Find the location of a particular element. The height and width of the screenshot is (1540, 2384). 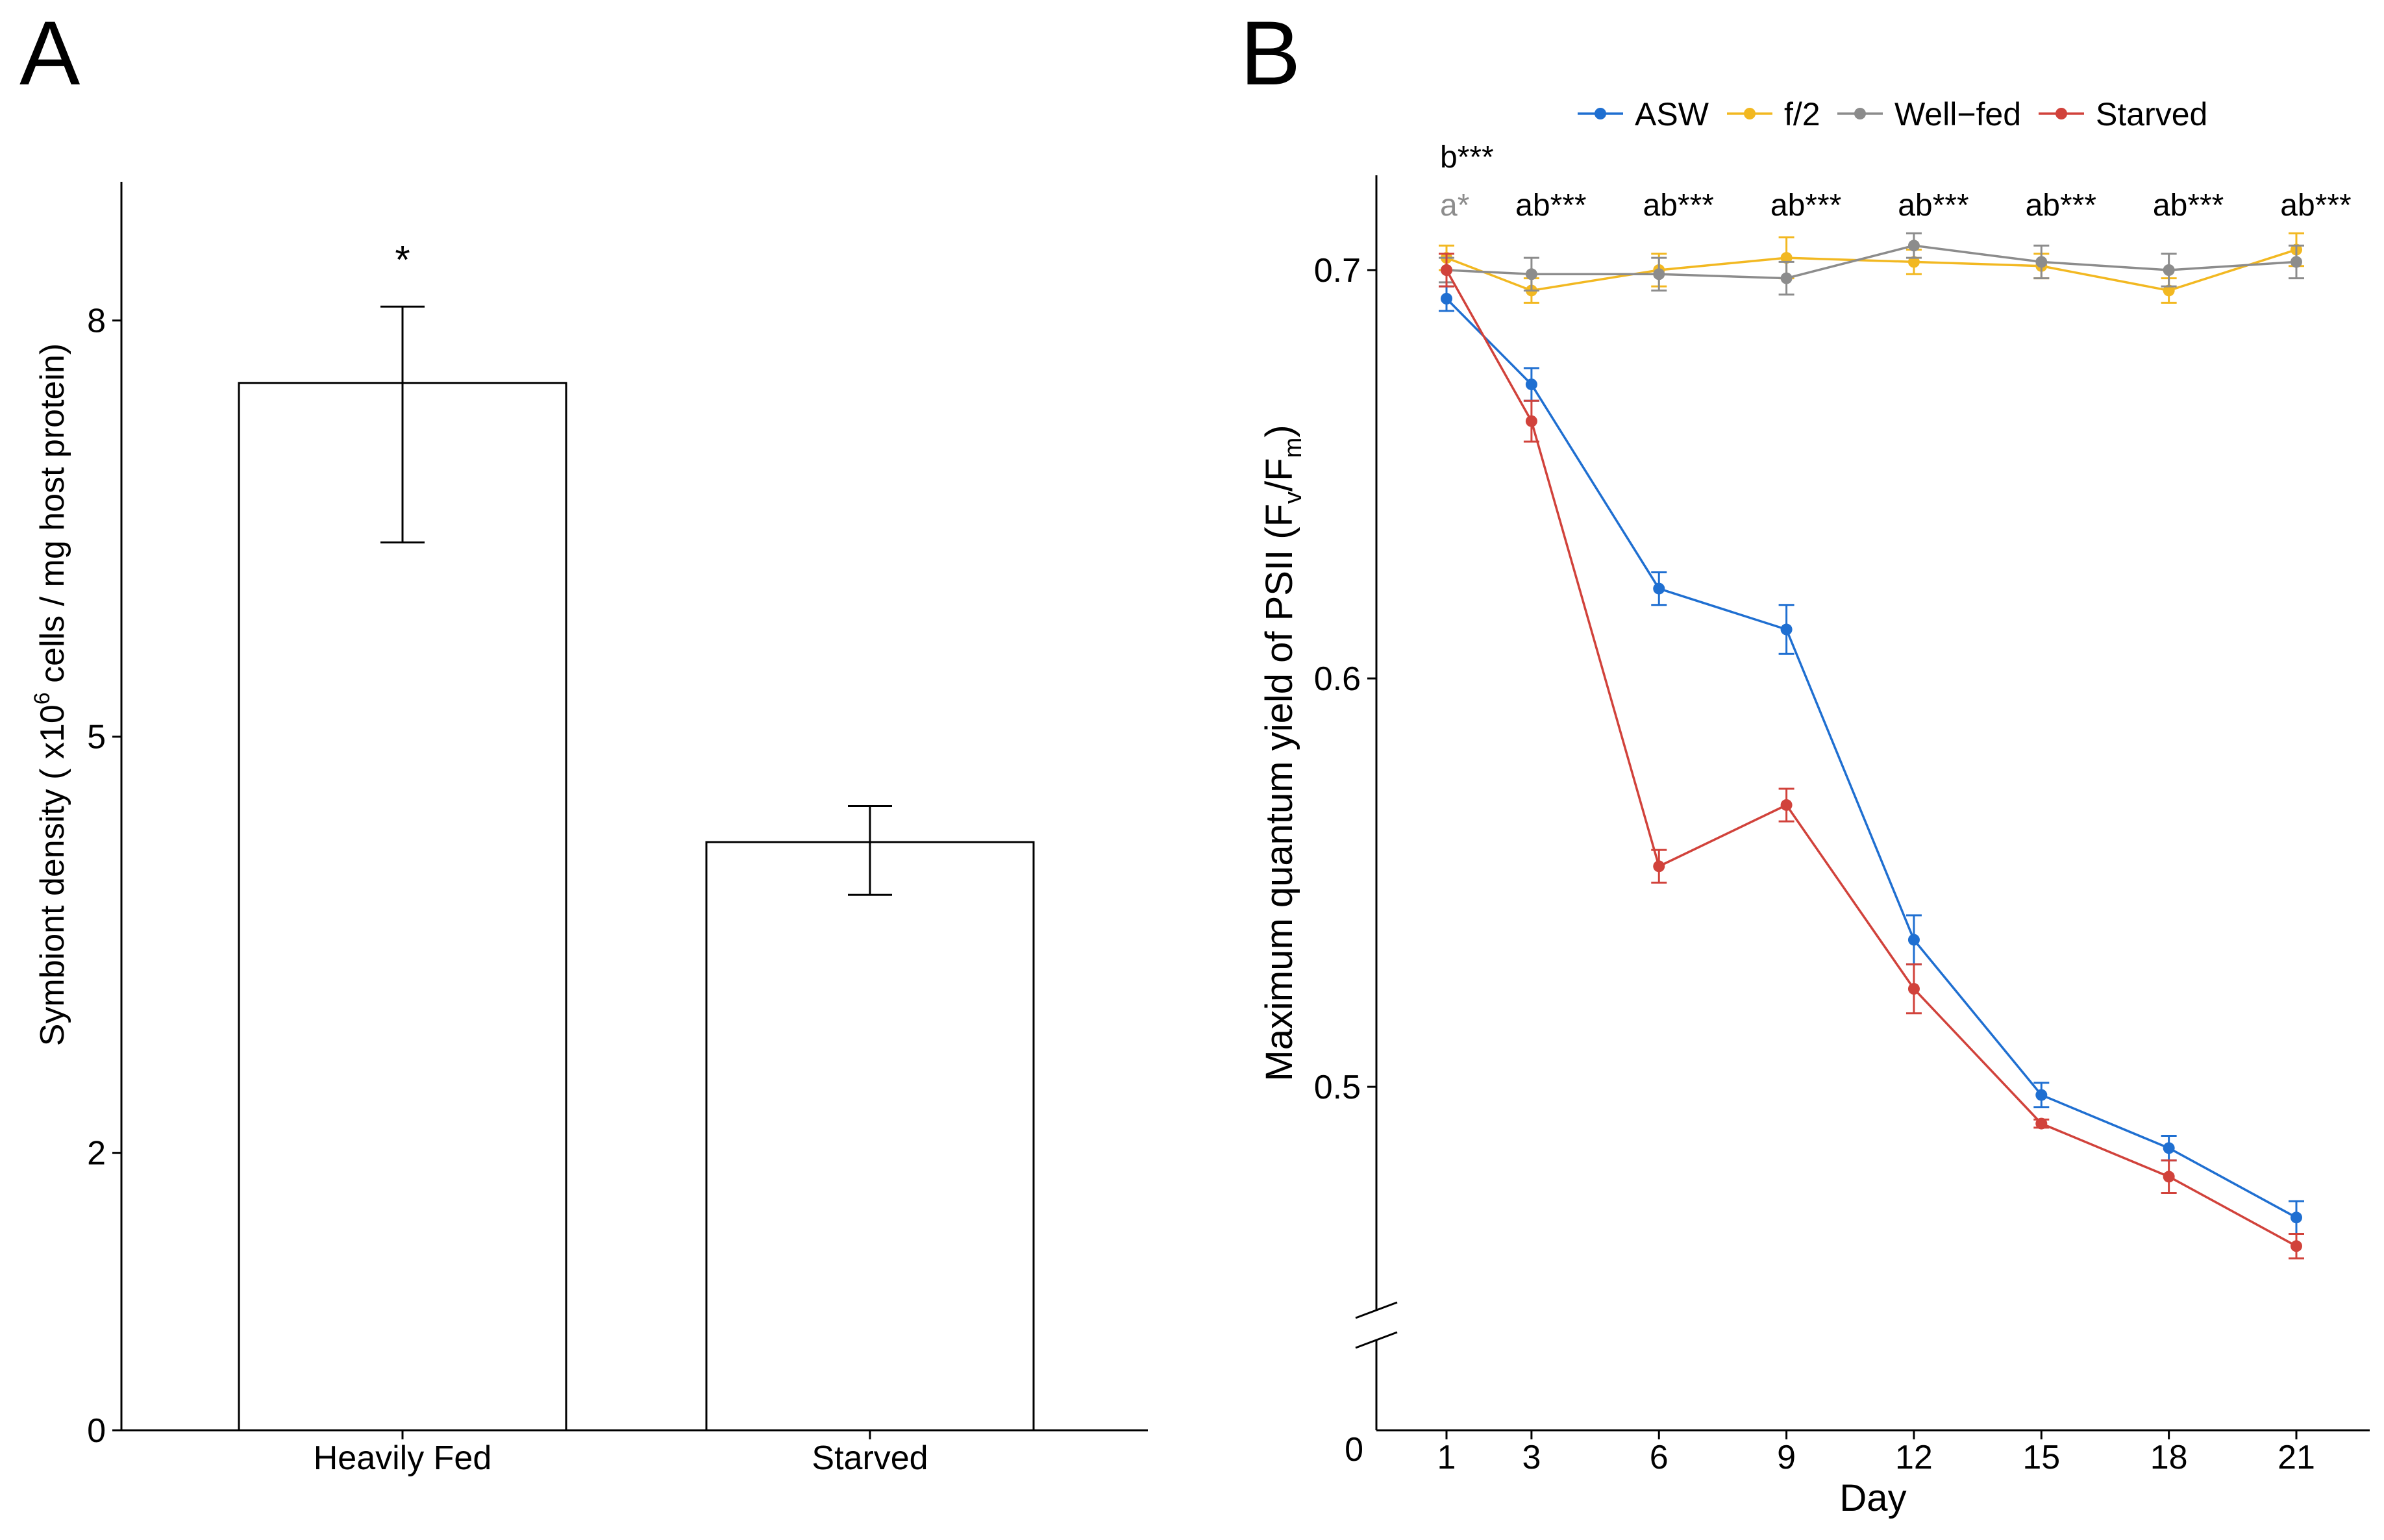

x-tick-label-5: 15 is located at coordinates (2041, 1458).